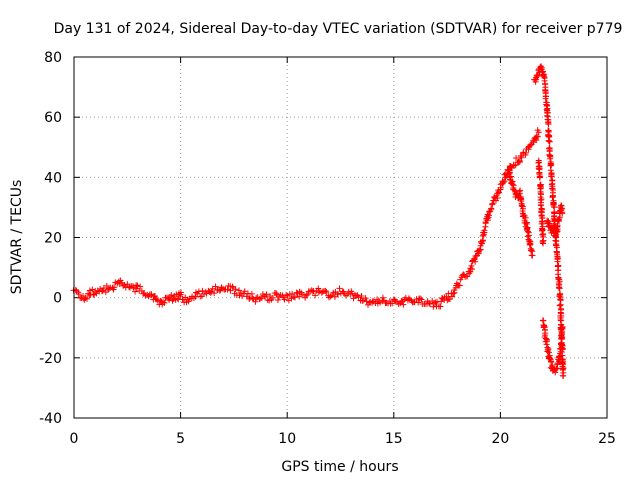 This screenshot has height=480, width=640. I want to click on y-tick-label: 40, so click(53, 178).